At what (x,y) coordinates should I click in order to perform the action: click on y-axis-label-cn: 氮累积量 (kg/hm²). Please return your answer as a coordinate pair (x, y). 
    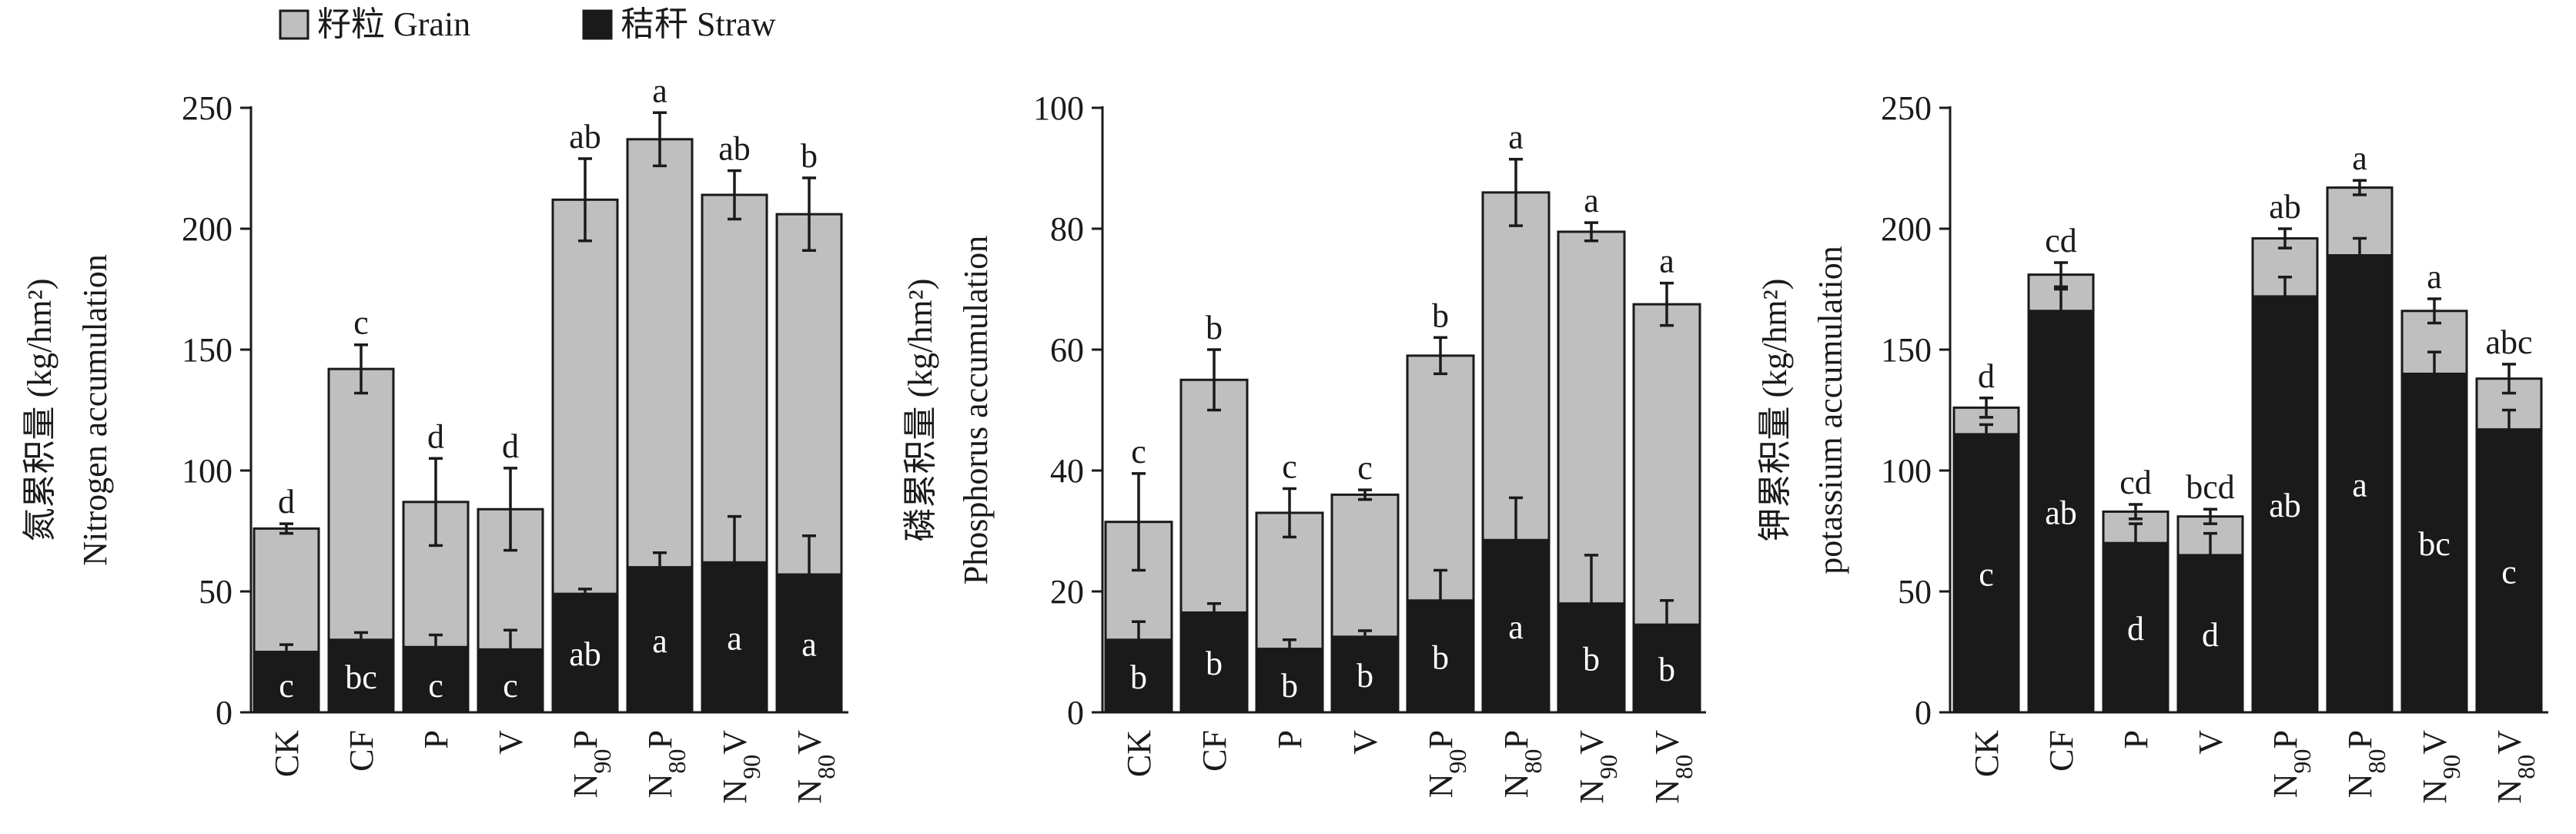
    Looking at the image, I should click on (40, 410).